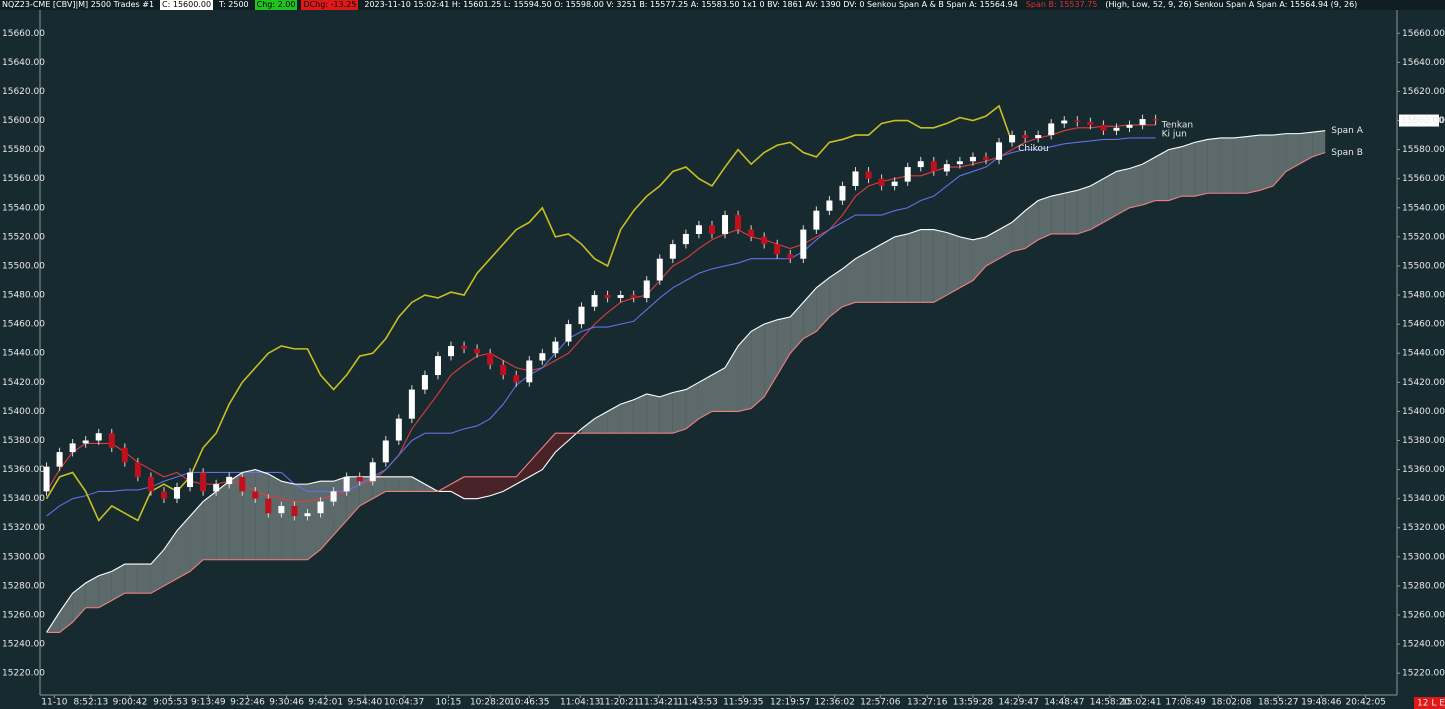  What do you see at coordinates (234, 4) in the screenshot?
I see `header-item: T: 2500` at bounding box center [234, 4].